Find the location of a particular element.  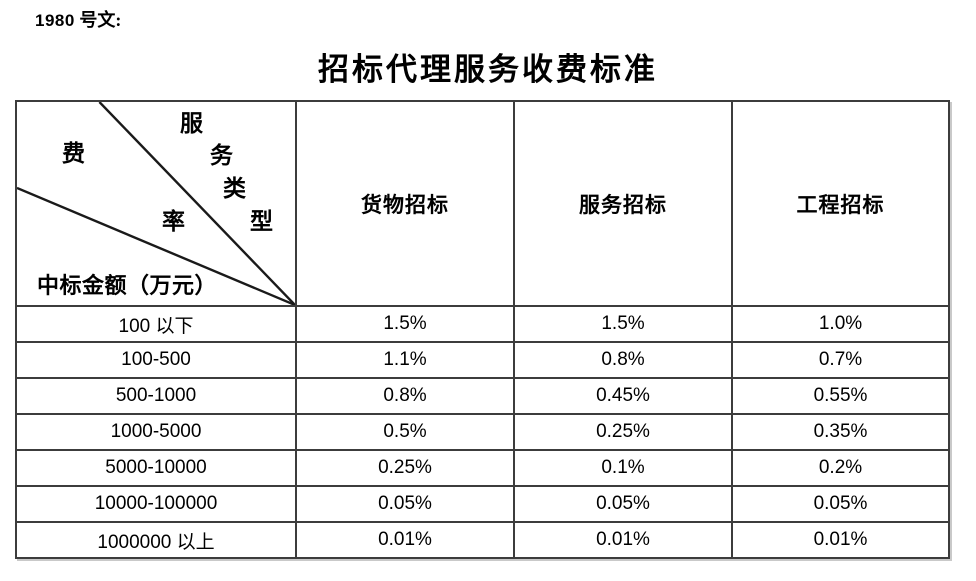

amount-range-cell: 10000-100000 is located at coordinates (156, 504).